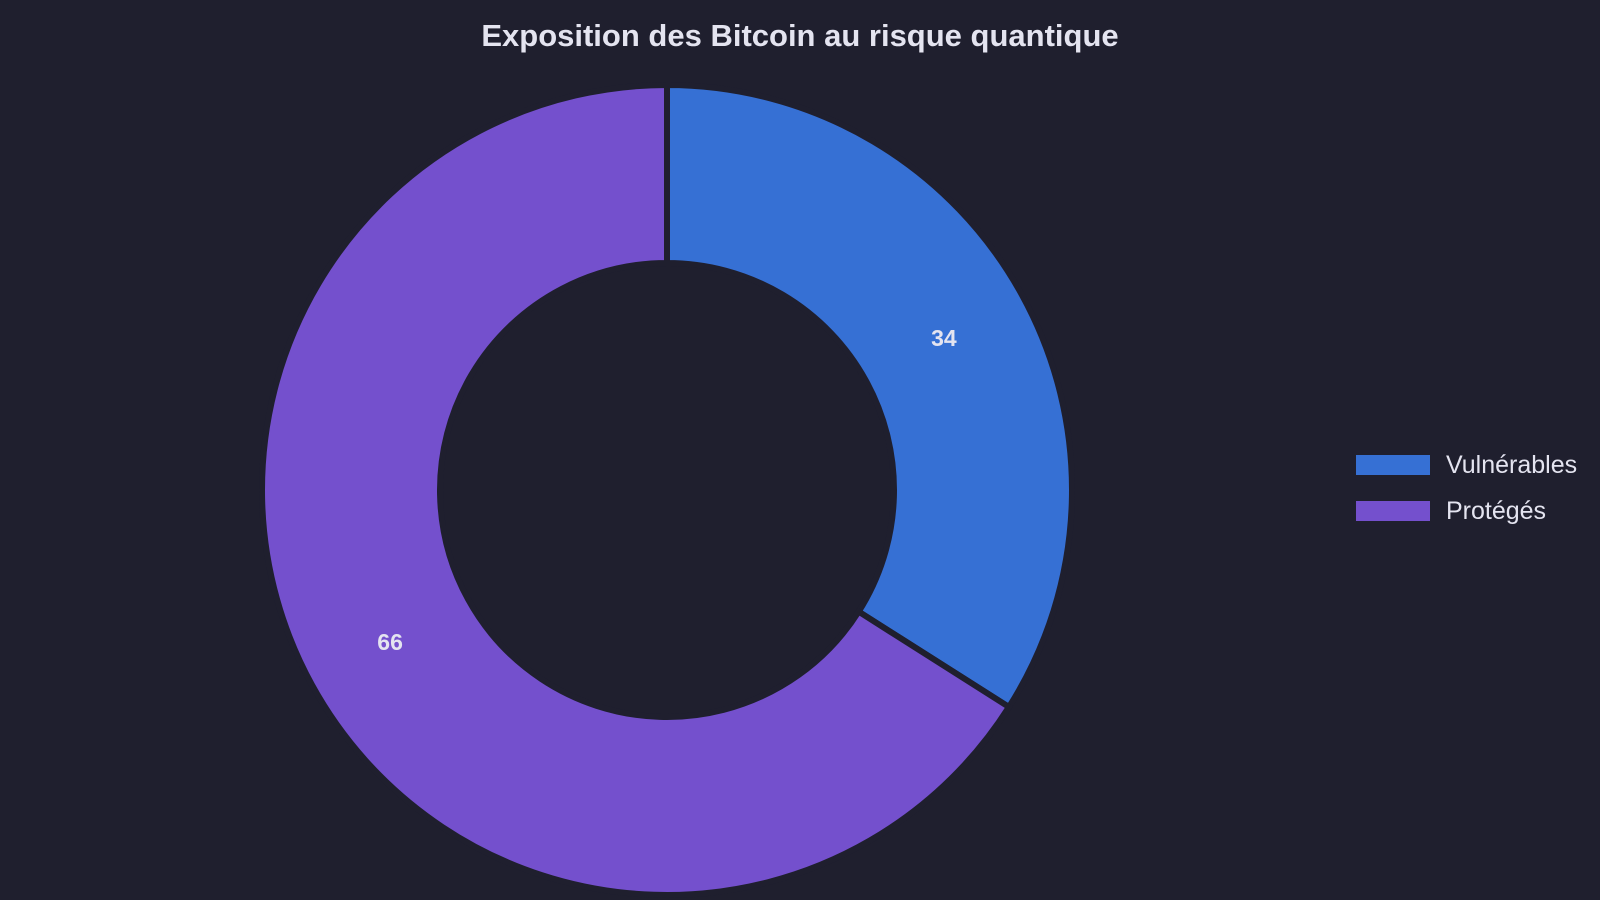  I want to click on data-label-proteges: 66, so click(390, 642).